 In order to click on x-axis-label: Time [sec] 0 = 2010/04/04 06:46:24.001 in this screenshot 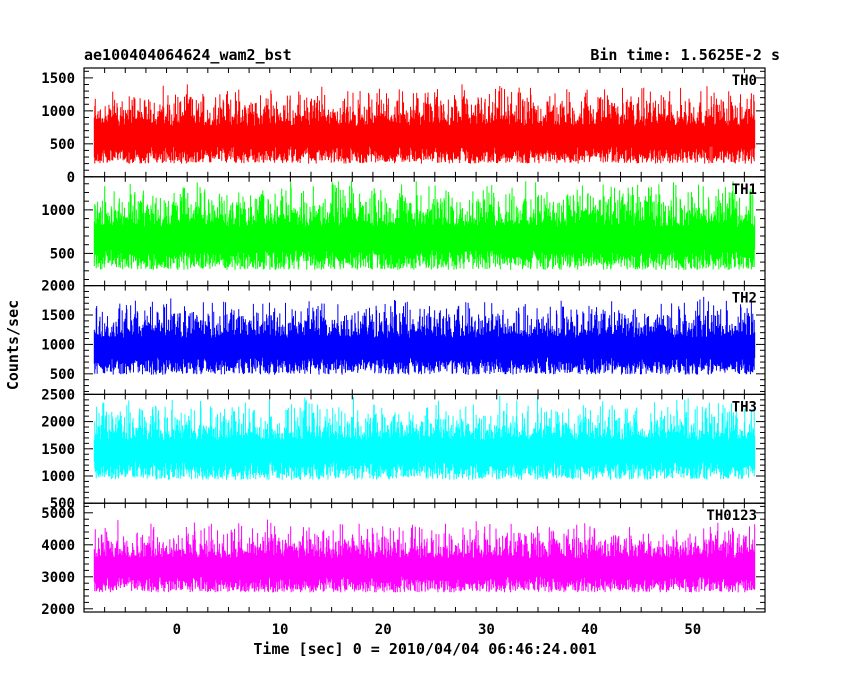, I will do `click(424, 649)`.